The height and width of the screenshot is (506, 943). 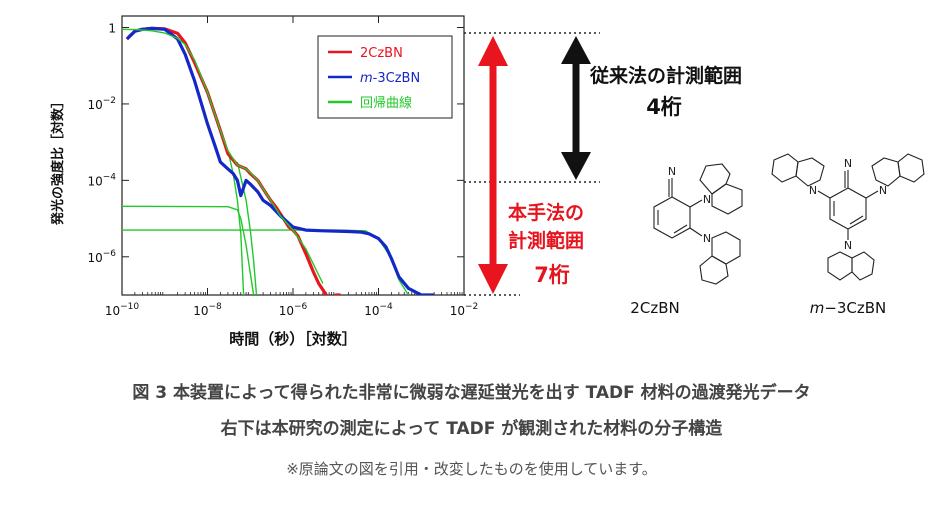 I want to click on m3czbn-benzene-ring, so click(x=848, y=208).